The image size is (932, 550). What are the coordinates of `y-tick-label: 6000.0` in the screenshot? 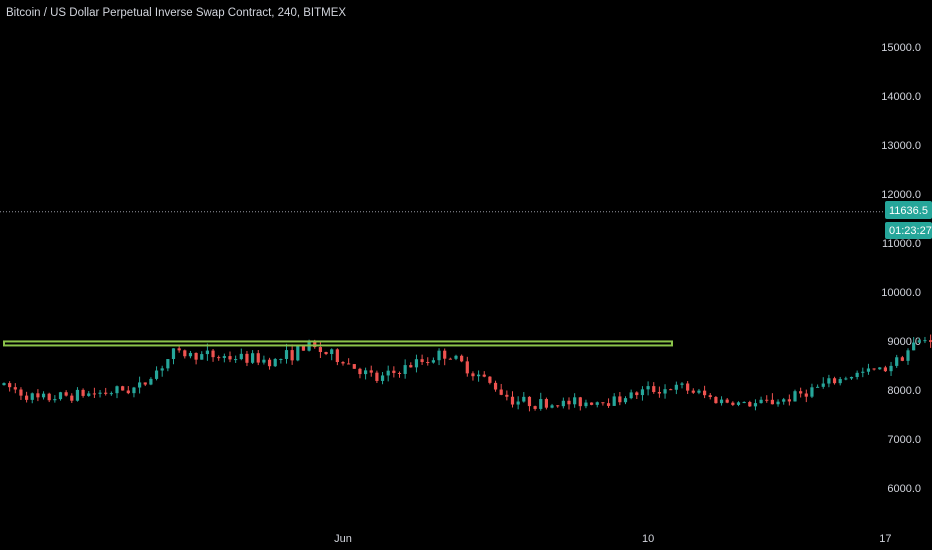 It's located at (904, 489).